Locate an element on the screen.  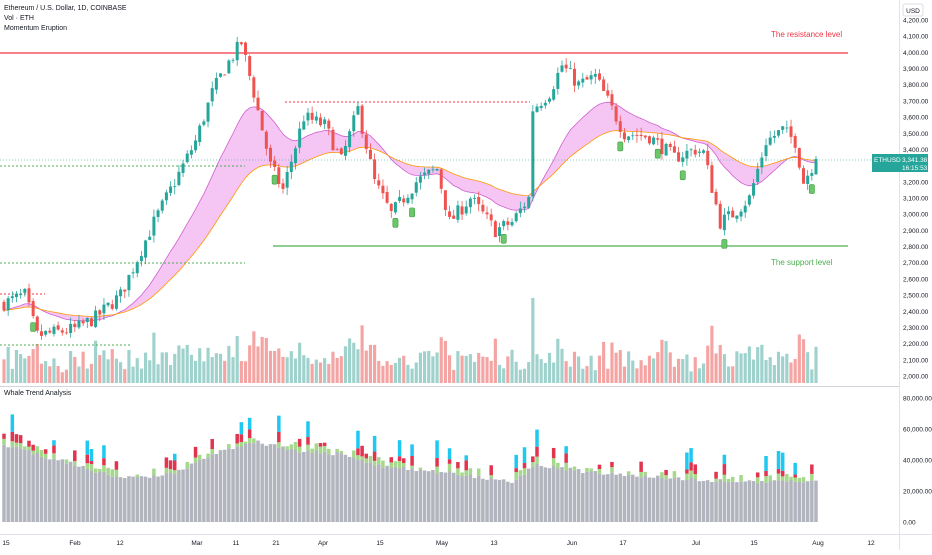
currency-badge is located at coordinates (913, 10).